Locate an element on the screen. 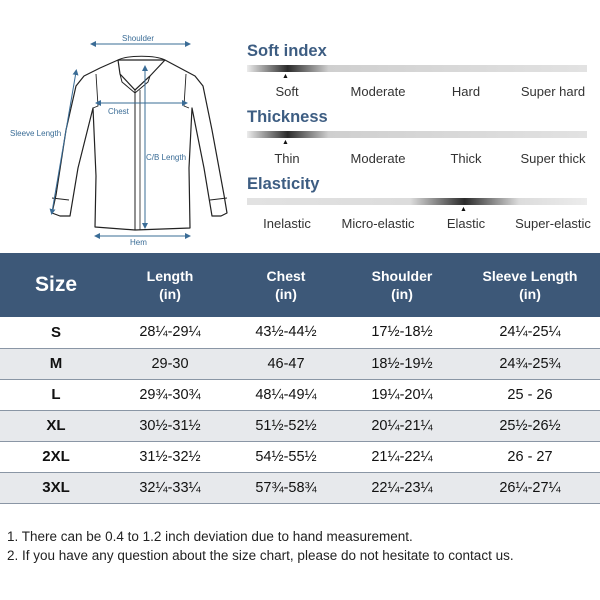 The height and width of the screenshot is (600, 600). size-cell: 3XL is located at coordinates (56, 487).